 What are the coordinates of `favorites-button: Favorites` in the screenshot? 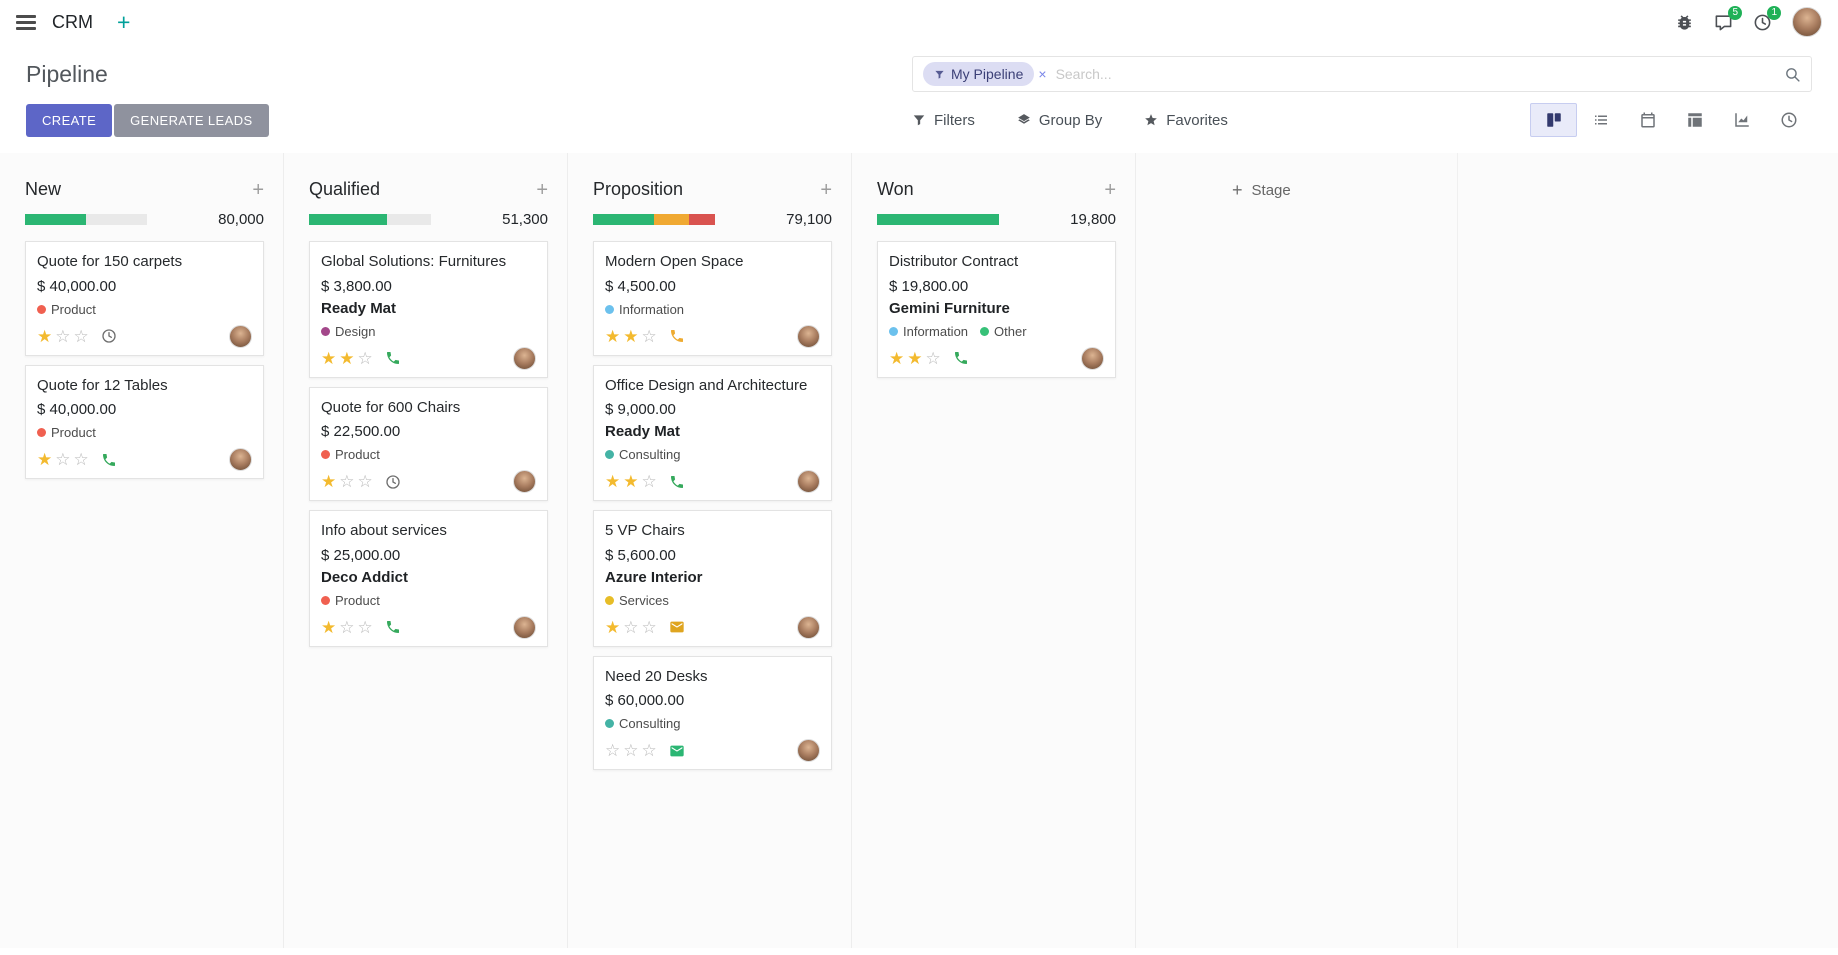 It's located at (1186, 120).